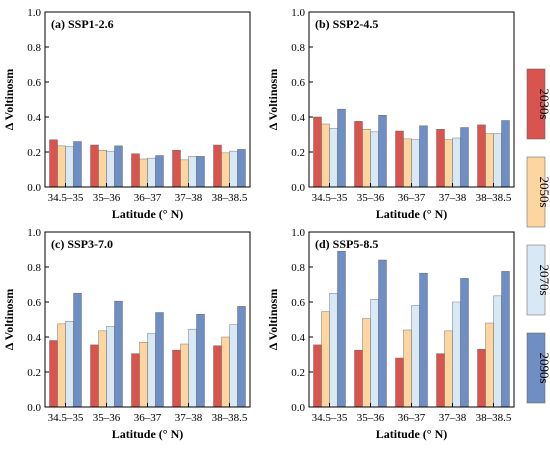 Image resolution: width=550 pixels, height=453 pixels. I want to click on legend-swatch-2030s, so click(536, 104).